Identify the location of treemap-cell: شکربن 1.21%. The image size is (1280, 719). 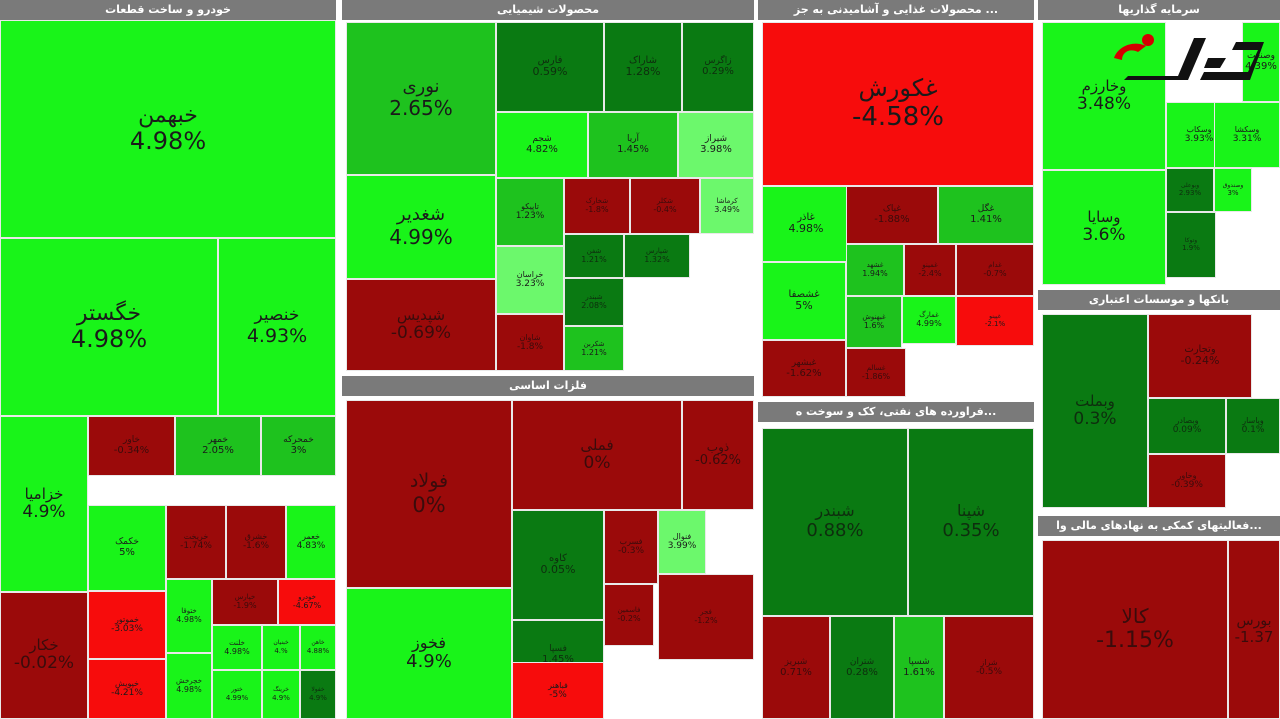
(594, 348).